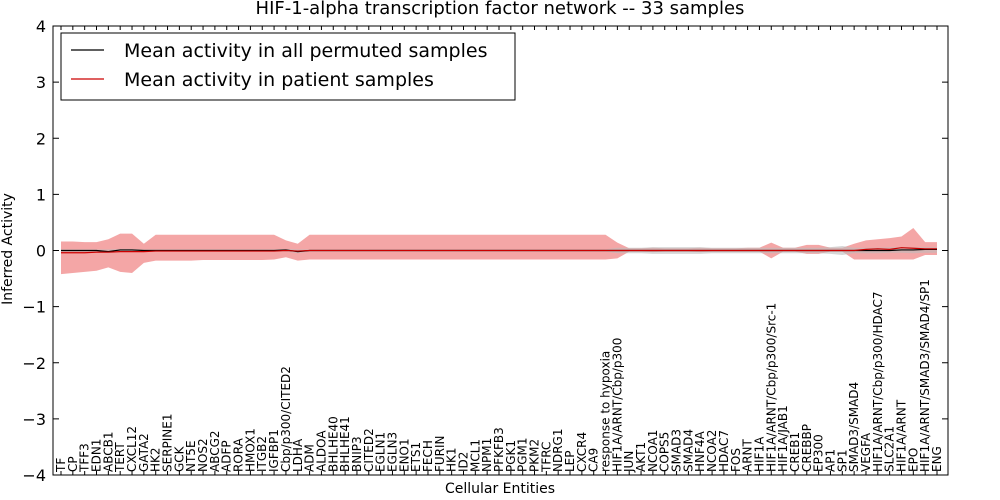 The height and width of the screenshot is (500, 1000). What do you see at coordinates (500, 489) in the screenshot?
I see `x-axis-label: Cellular Entities` at bounding box center [500, 489].